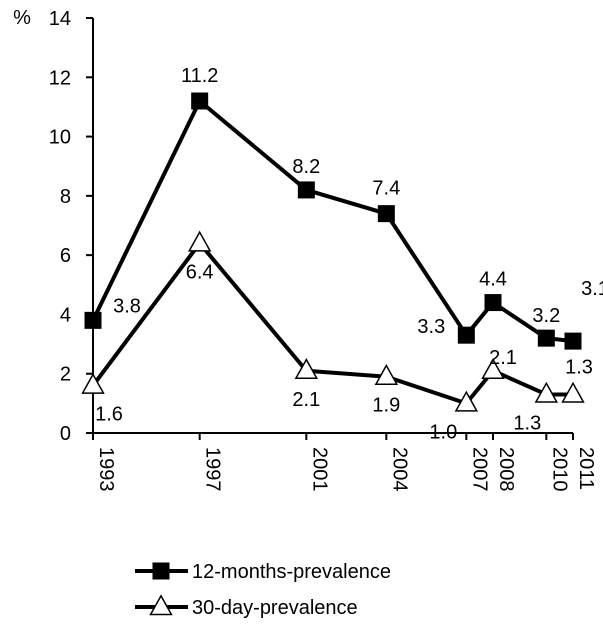 The height and width of the screenshot is (628, 603). What do you see at coordinates (22, 18) in the screenshot?
I see `y-unit-label: %` at bounding box center [22, 18].